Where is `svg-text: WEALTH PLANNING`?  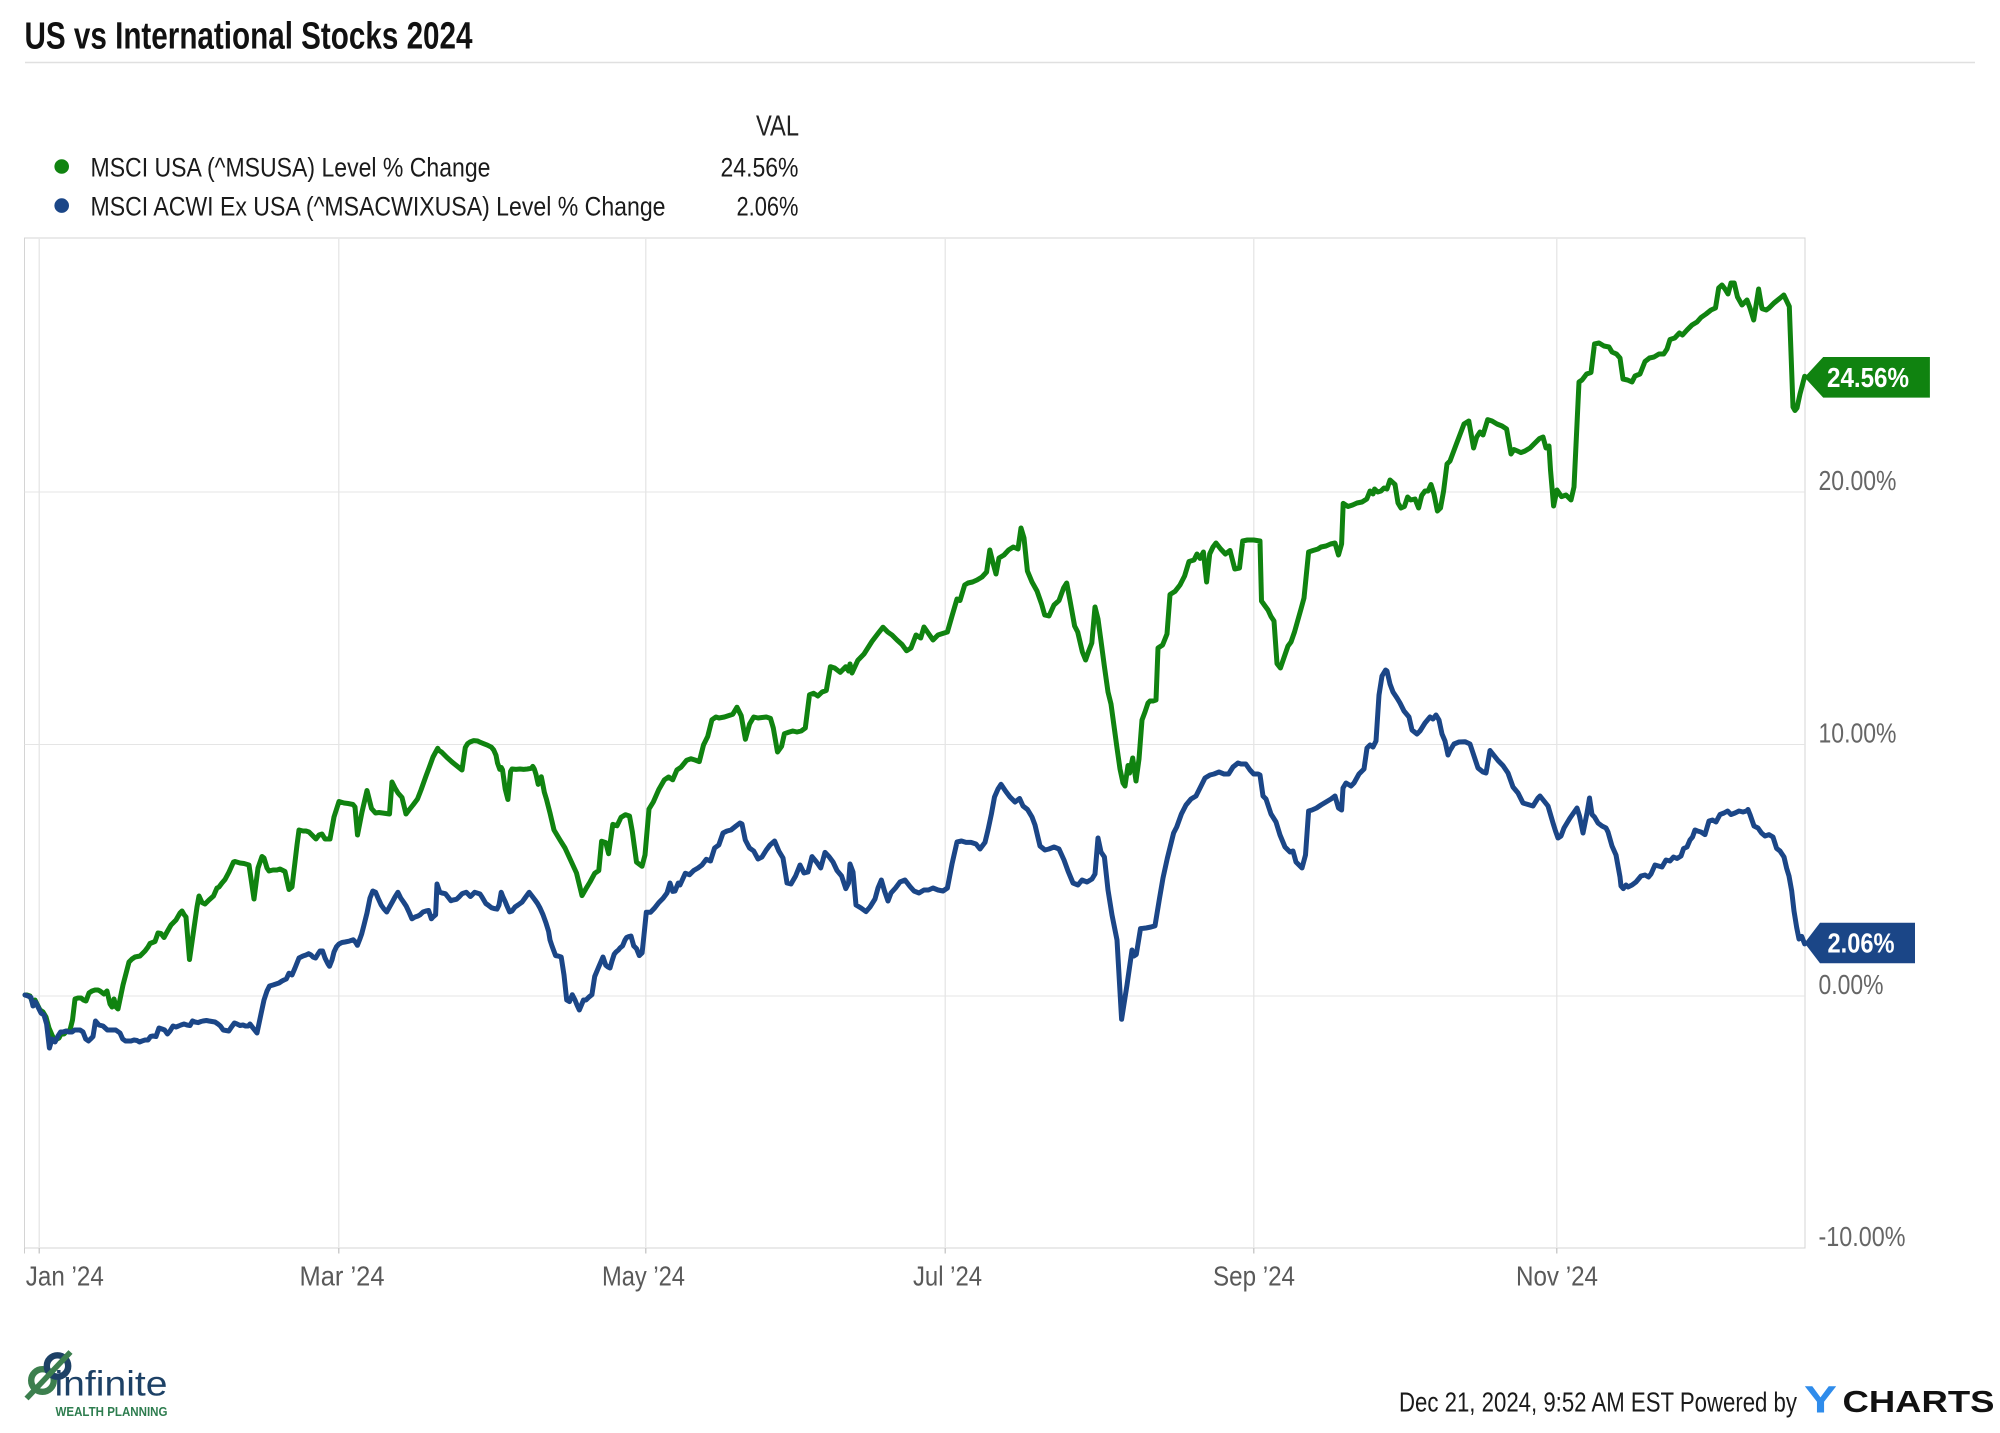 svg-text: WEALTH PLANNING is located at coordinates (112, 1412).